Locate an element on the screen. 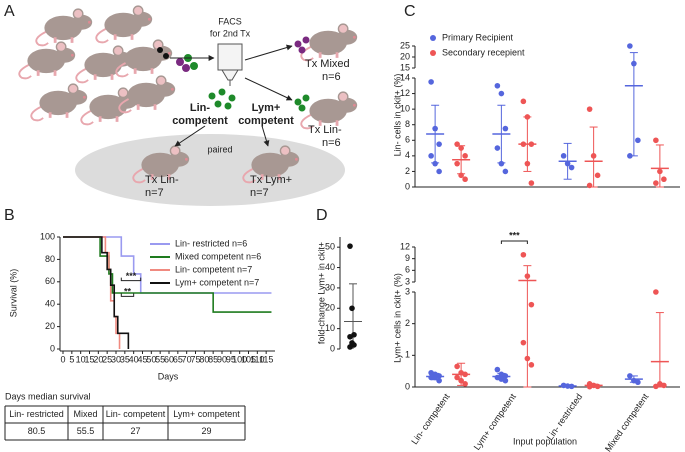 Image resolution: width=685 pixels, height=452 pixels. x-tick-label: 0 is located at coordinates (62, 359).